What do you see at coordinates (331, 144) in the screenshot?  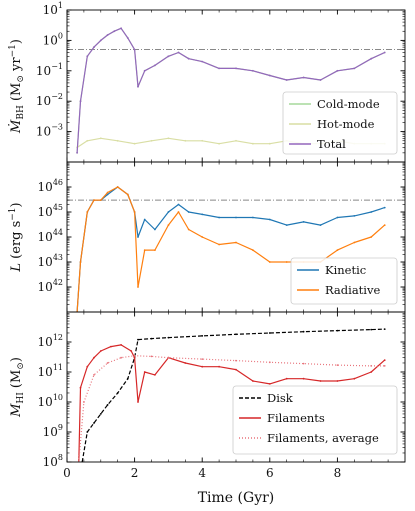 I see `legend-label: Total` at bounding box center [331, 144].